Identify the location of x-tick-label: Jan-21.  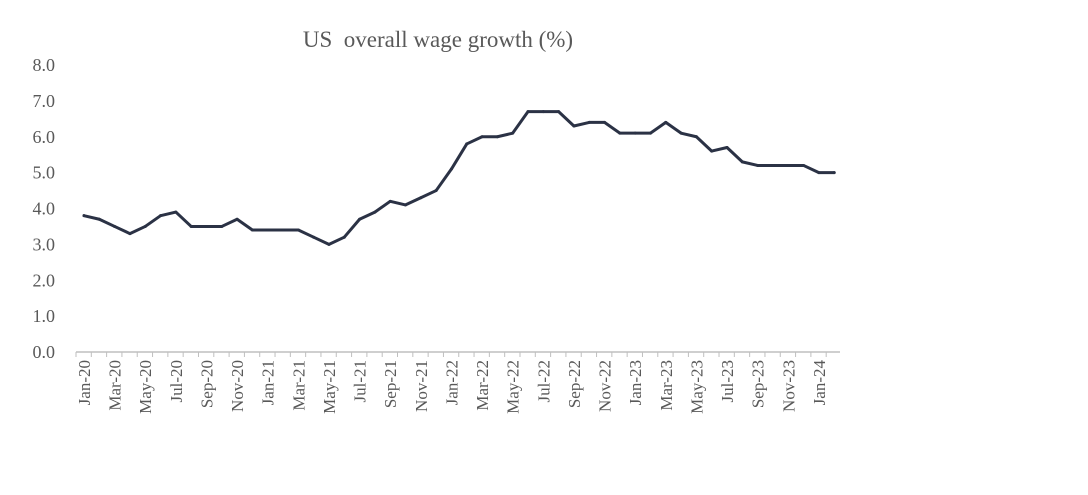
(268, 382).